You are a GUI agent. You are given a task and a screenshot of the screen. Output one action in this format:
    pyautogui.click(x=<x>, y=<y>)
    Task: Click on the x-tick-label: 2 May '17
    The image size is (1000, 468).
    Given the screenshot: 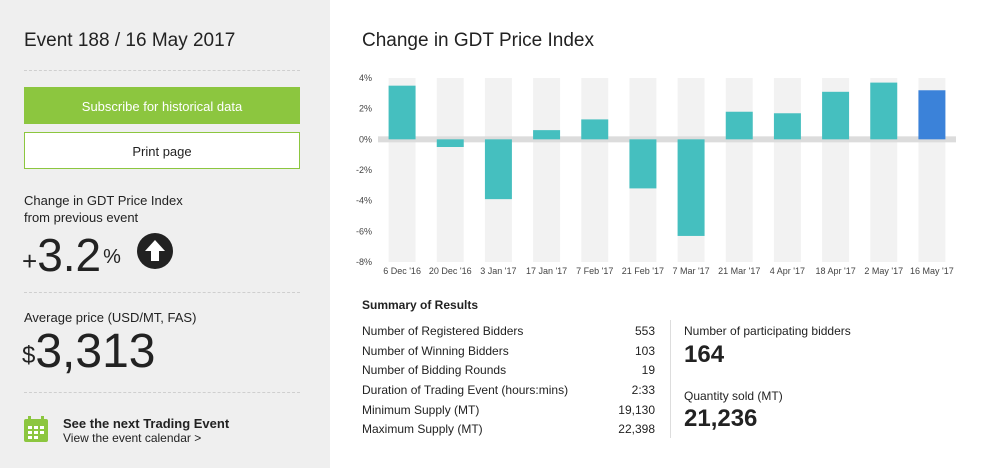 What is the action you would take?
    pyautogui.click(x=883, y=271)
    